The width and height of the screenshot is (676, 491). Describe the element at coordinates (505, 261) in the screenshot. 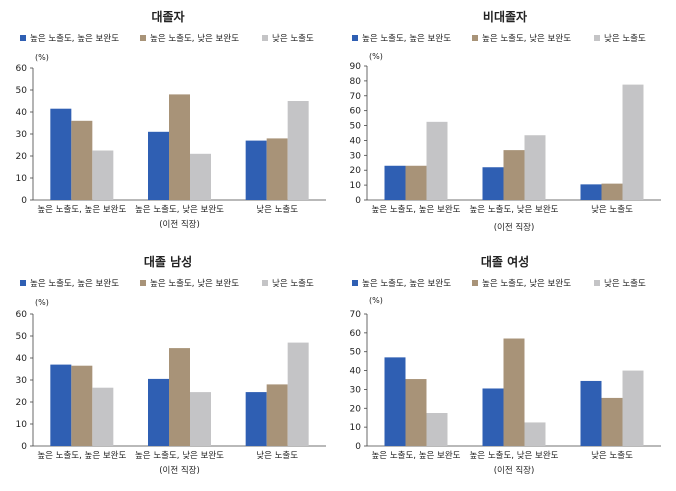

I see `chart-title: 대졸 여성` at that location.